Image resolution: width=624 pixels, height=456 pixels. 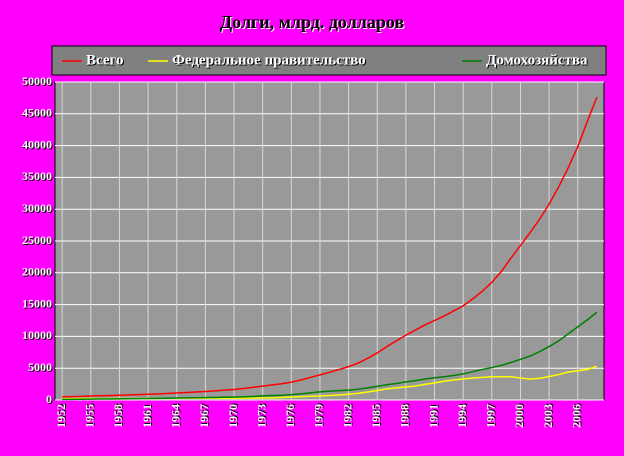 I want to click on x-tick-label: 1970, so click(x=233, y=416).